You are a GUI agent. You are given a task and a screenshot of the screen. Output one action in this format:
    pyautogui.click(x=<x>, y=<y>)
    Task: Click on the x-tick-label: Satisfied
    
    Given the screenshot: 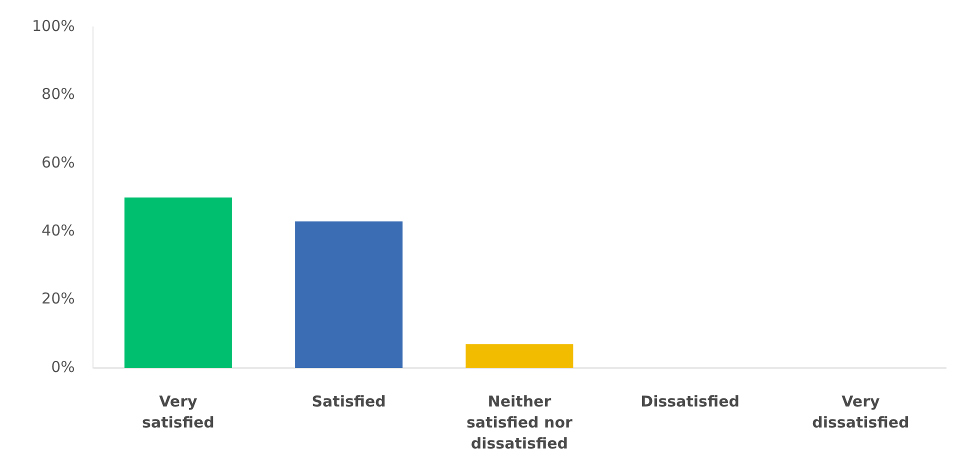 What is the action you would take?
    pyautogui.click(x=349, y=401)
    